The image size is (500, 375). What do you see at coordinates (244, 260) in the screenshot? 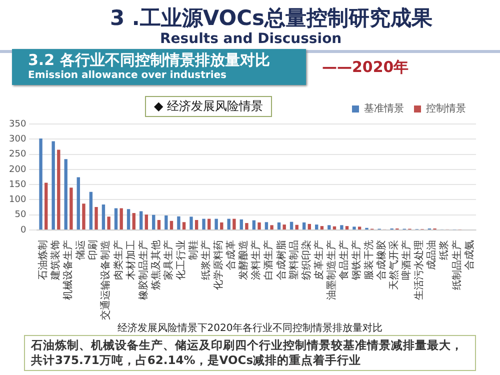
I see `x-tick-label: 发酵酿造` at bounding box center [244, 260].